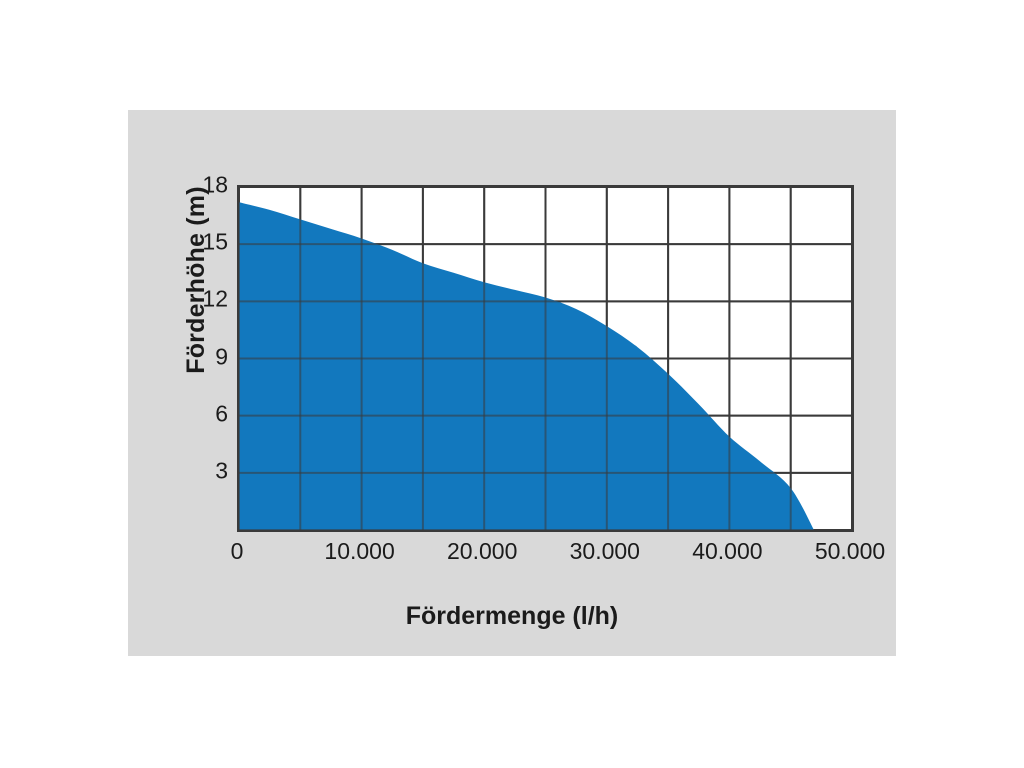  What do you see at coordinates (221, 470) in the screenshot?
I see `y-tick-label-3: 3` at bounding box center [221, 470].